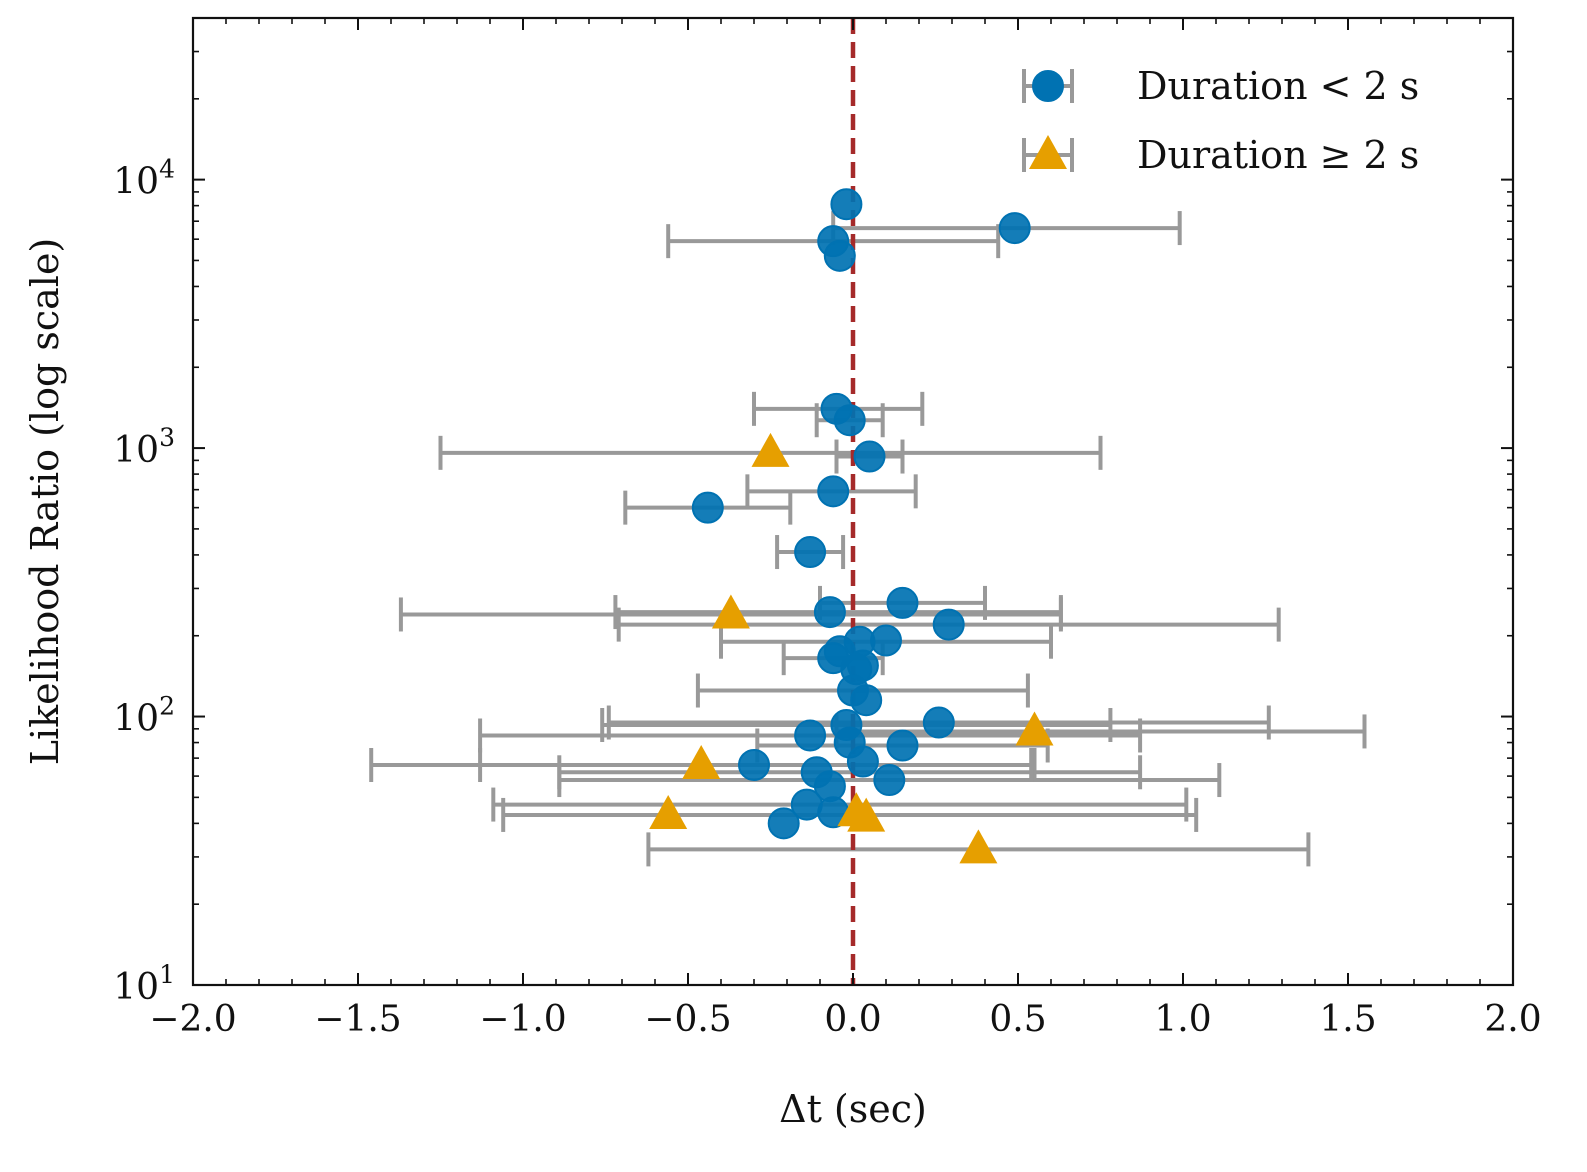 The width and height of the screenshot is (1587, 1172). What do you see at coordinates (144, 447) in the screenshot?
I see `y-tick-label: 10³` at bounding box center [144, 447].